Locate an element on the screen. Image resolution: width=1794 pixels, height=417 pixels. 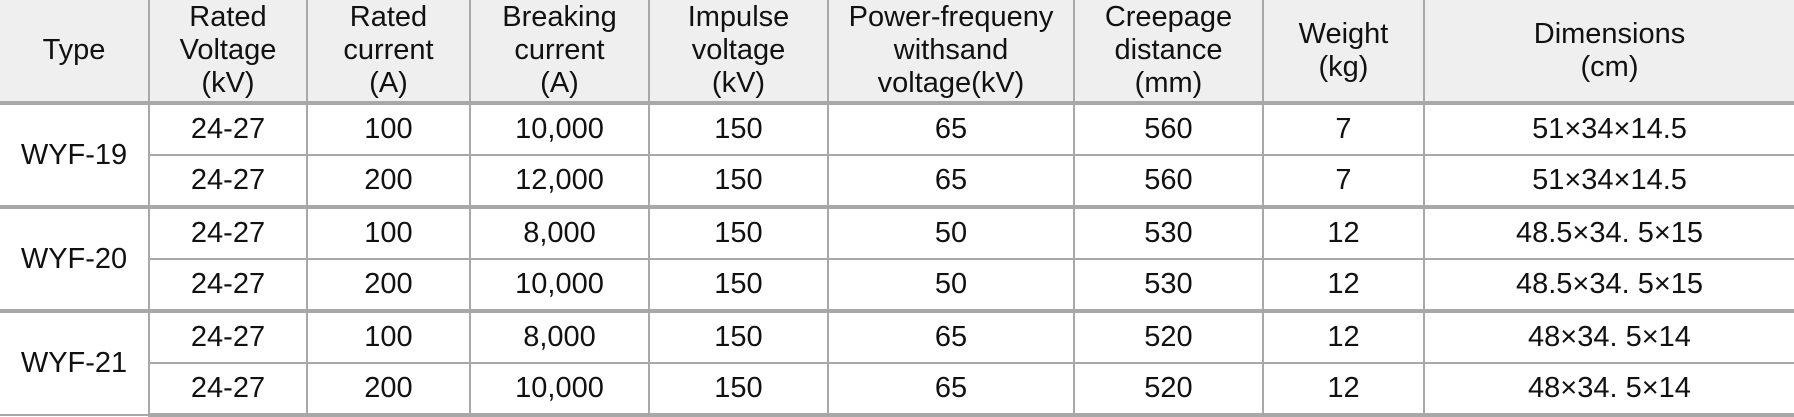
header-cell: Weight (kg) is located at coordinates (1343, 52).